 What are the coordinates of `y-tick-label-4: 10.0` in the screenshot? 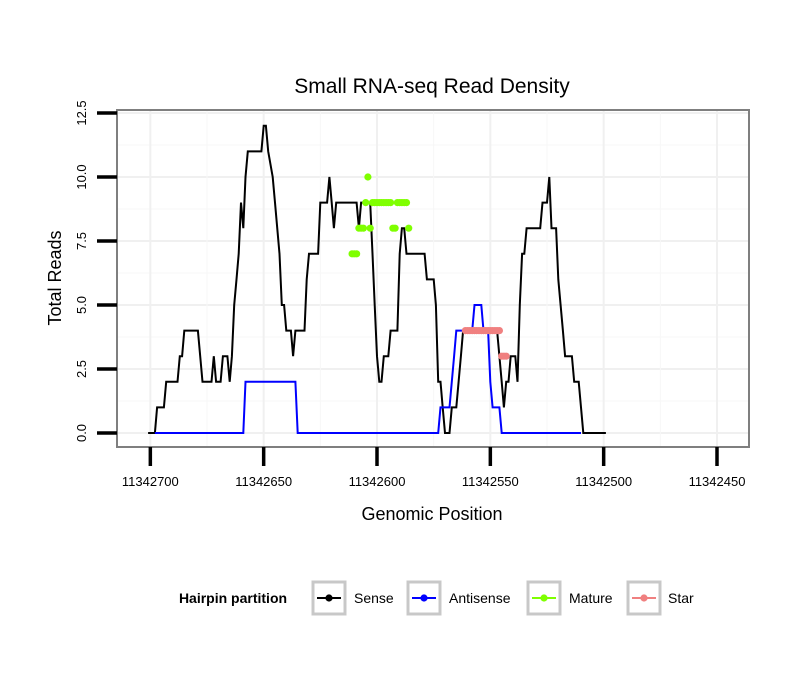 It's located at (81, 176).